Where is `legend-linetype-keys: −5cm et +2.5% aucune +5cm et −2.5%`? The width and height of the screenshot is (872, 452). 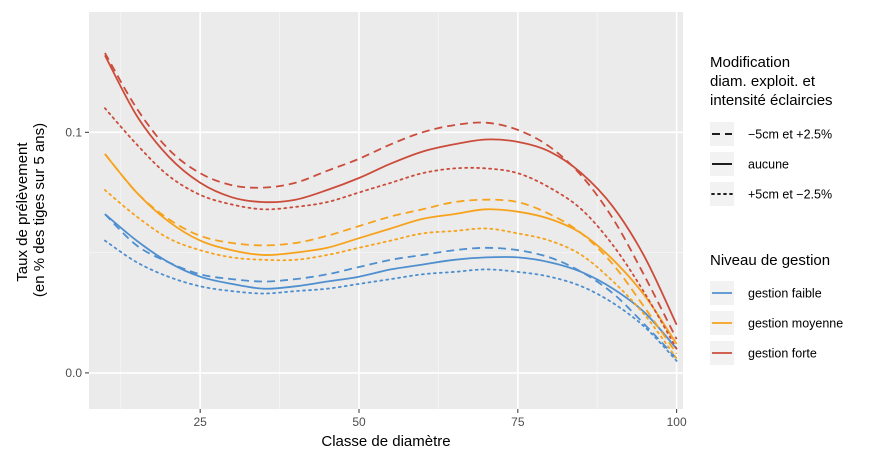
legend-linetype-keys: −5cm et +2.5% aucune +5cm et −2.5% is located at coordinates (771, 164).